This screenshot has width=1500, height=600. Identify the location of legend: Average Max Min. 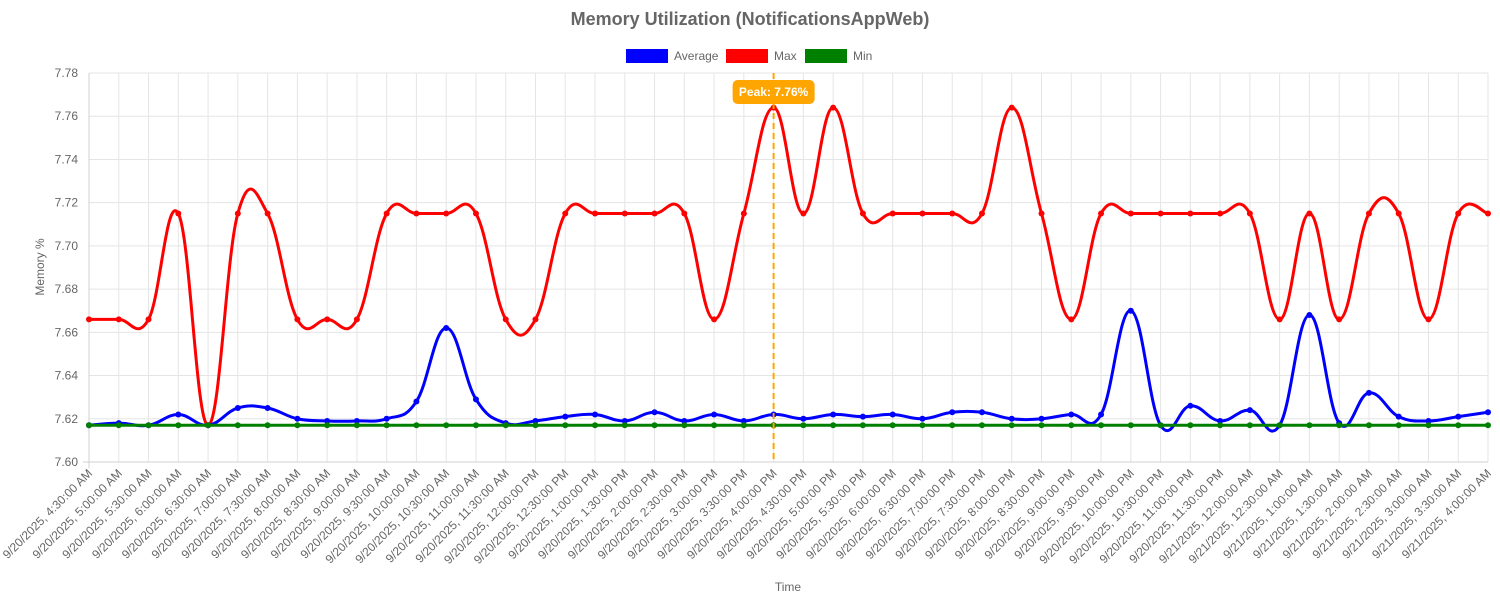
(749, 56).